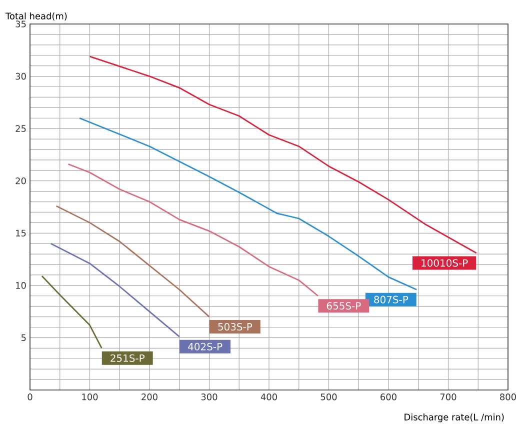 Image resolution: width=517 pixels, height=430 pixels. I want to click on series-label: 10010S-P, so click(445, 263).